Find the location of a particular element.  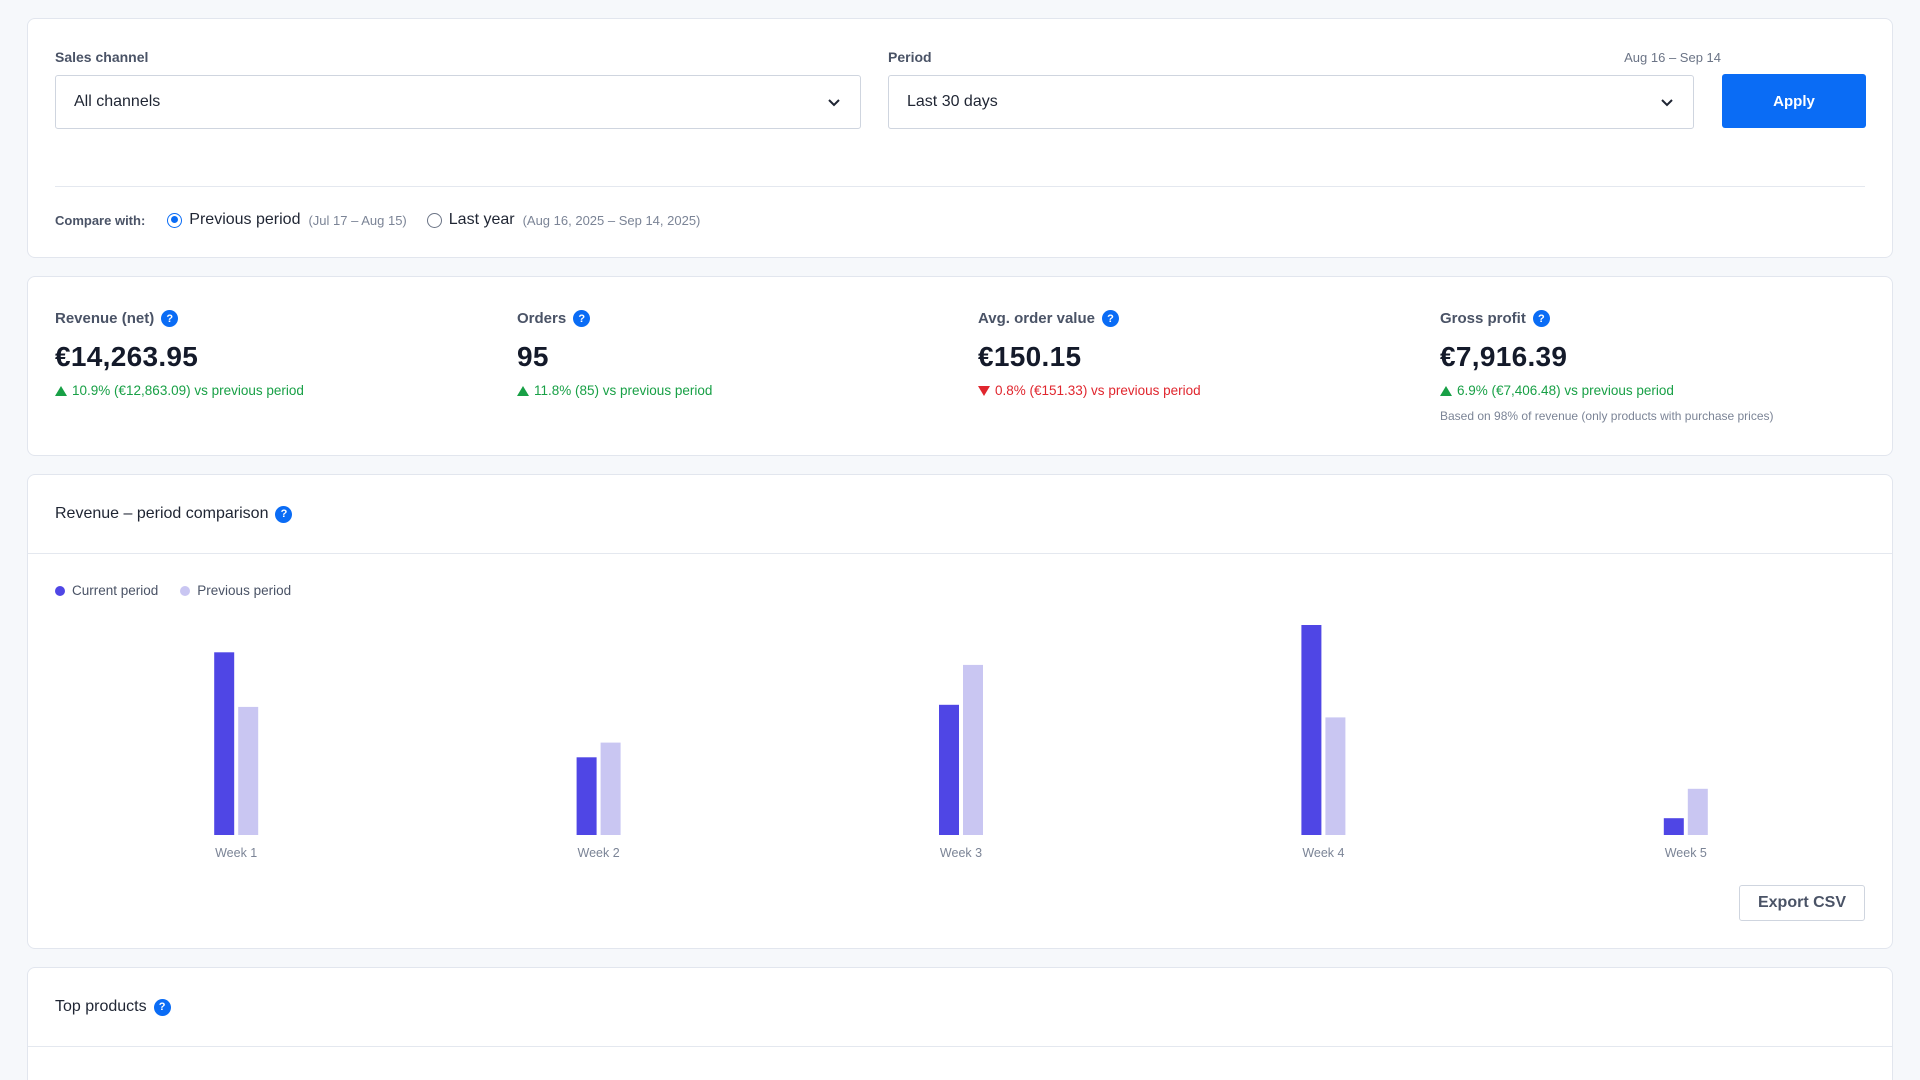

legend-item-current: Current period is located at coordinates (106, 590).